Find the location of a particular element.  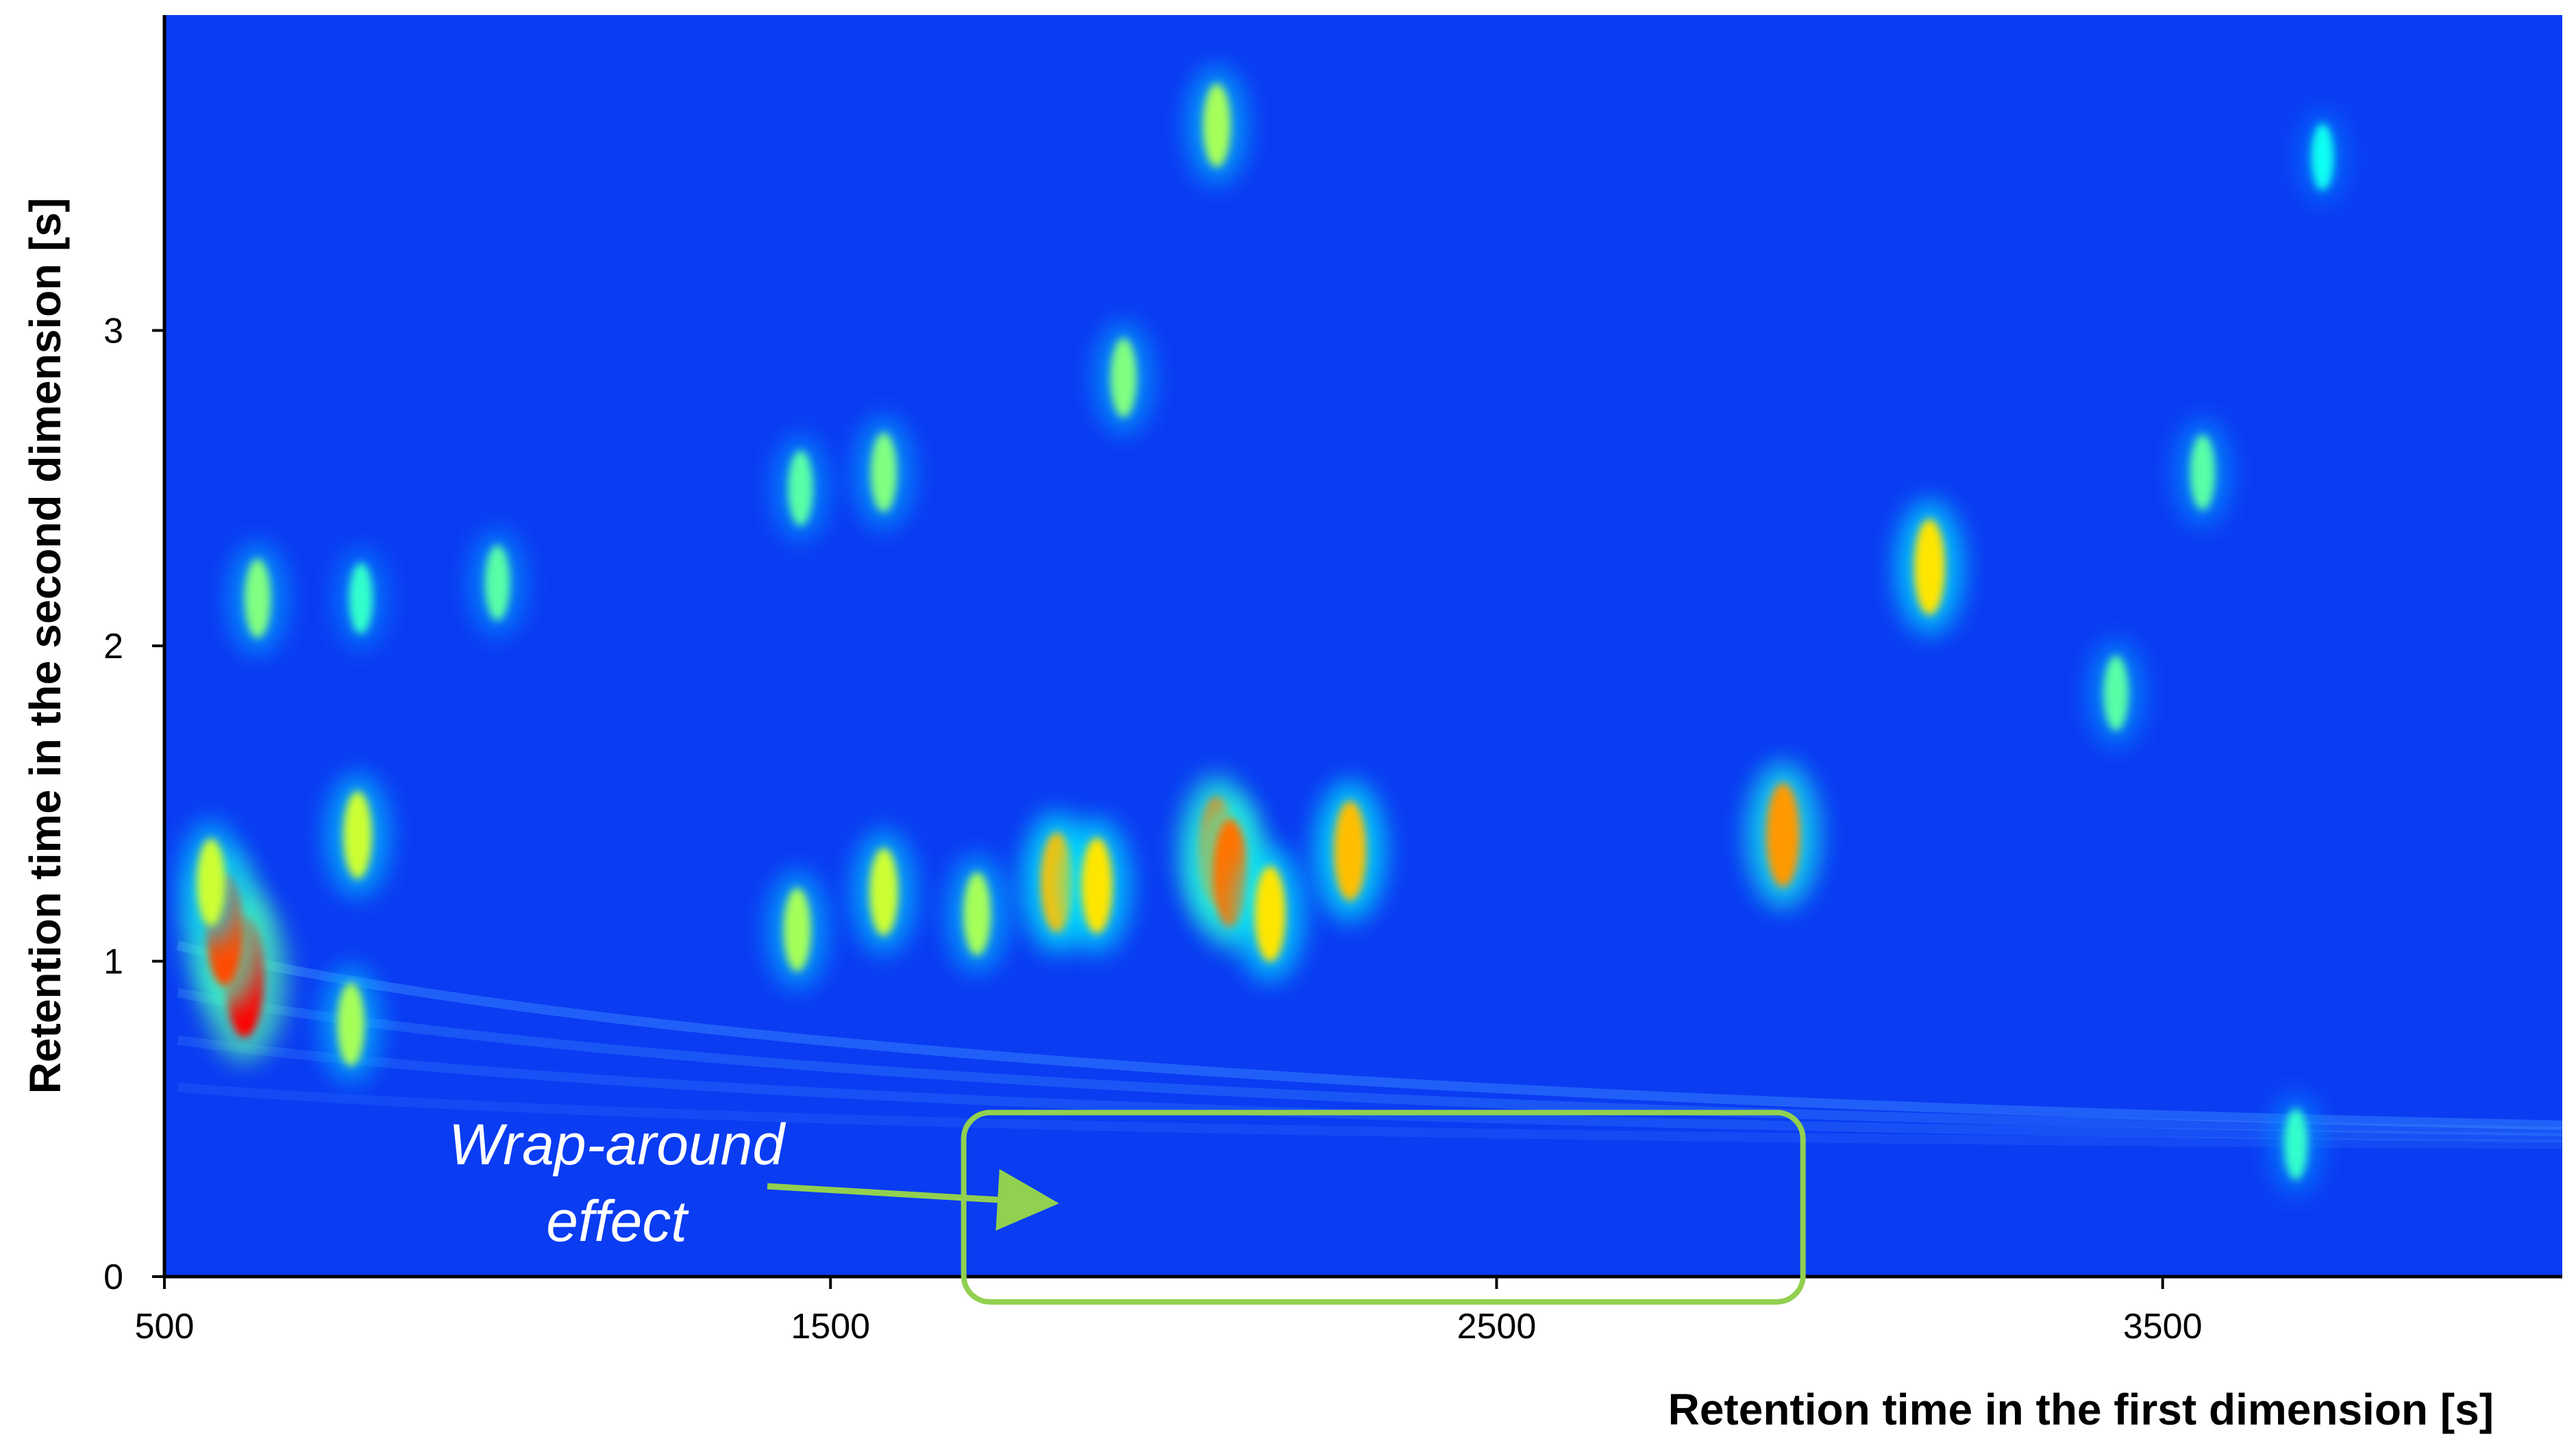

y-tick-label: 3 is located at coordinates (113, 332).